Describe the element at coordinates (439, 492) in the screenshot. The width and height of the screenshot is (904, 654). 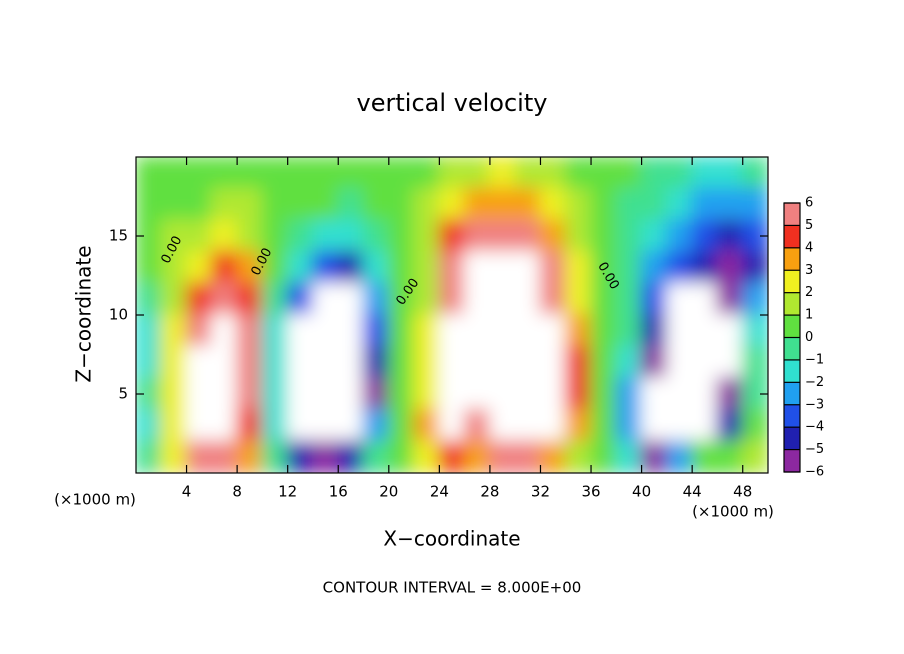
I see `x-tick-label: 24` at that location.